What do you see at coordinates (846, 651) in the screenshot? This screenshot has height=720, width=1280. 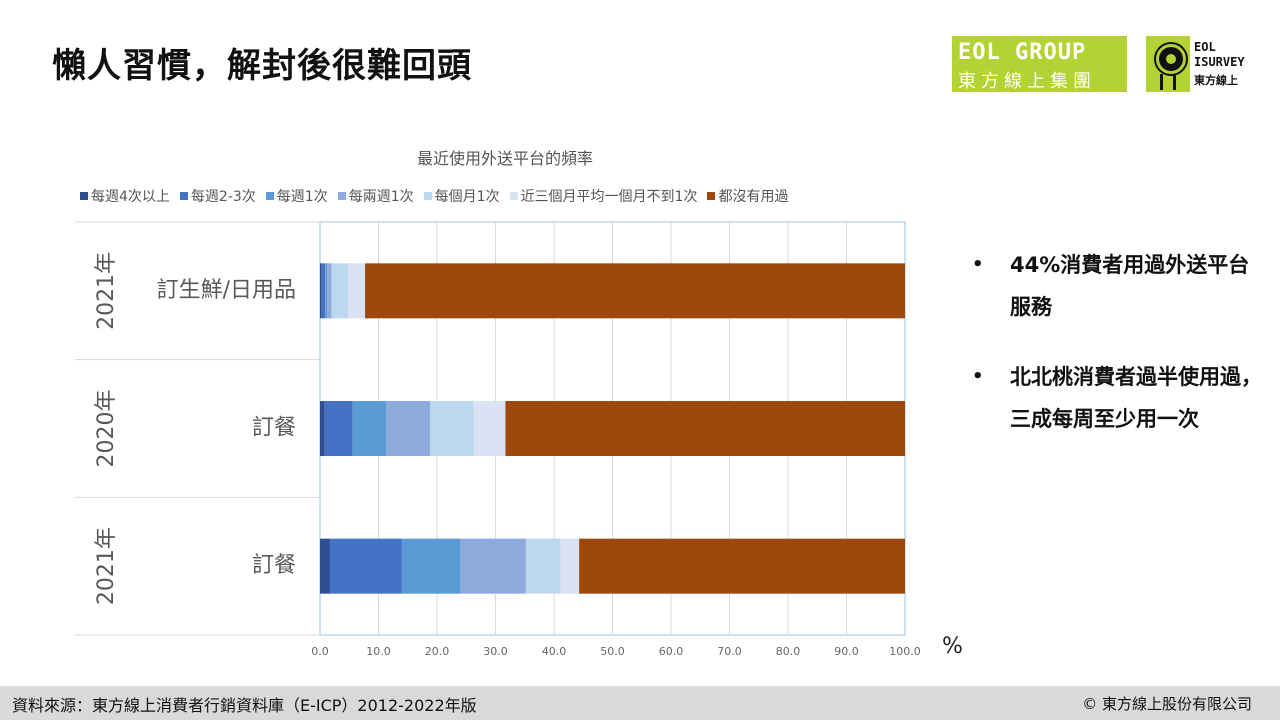 I see `x-tick-label: 90.0` at bounding box center [846, 651].